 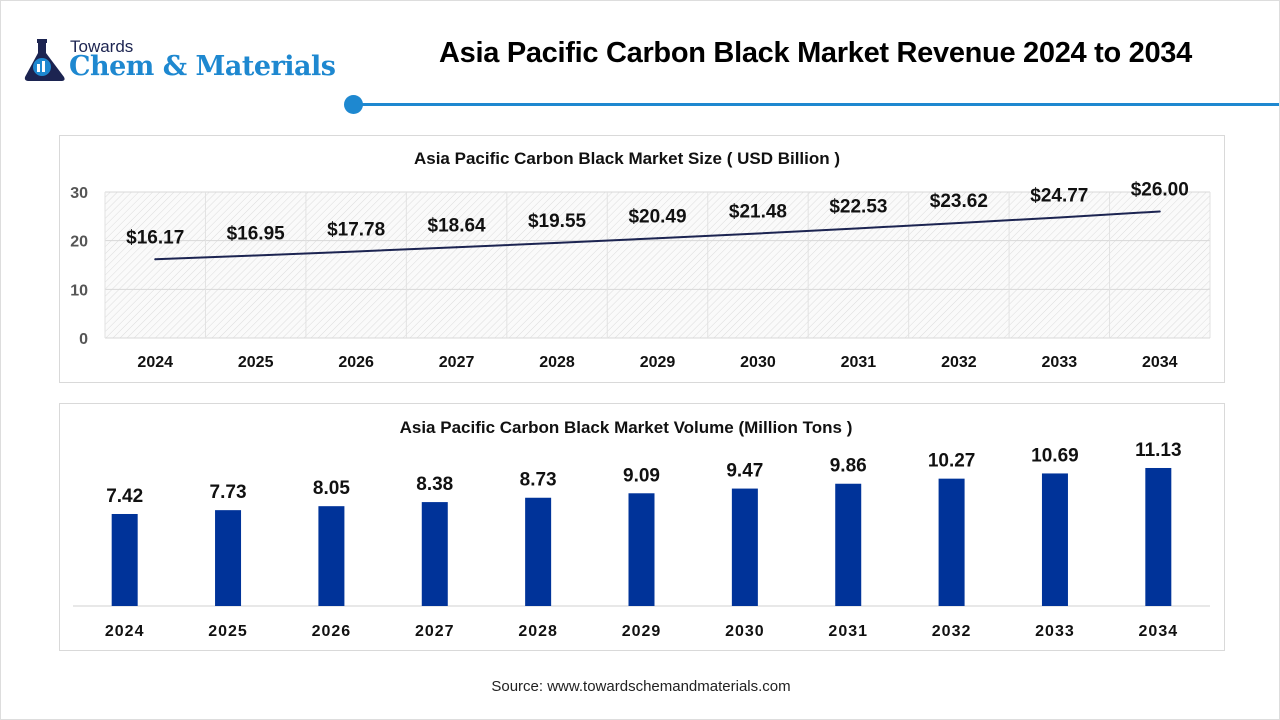 What do you see at coordinates (1158, 450) in the screenshot?
I see `data-label: 11.13` at bounding box center [1158, 450].